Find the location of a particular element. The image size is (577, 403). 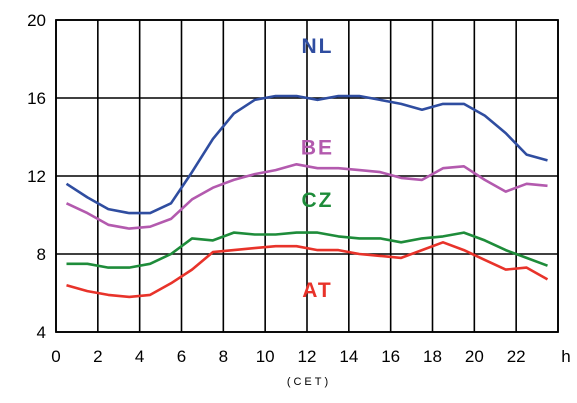

y-tick-label: 12 is located at coordinates (36, 176).